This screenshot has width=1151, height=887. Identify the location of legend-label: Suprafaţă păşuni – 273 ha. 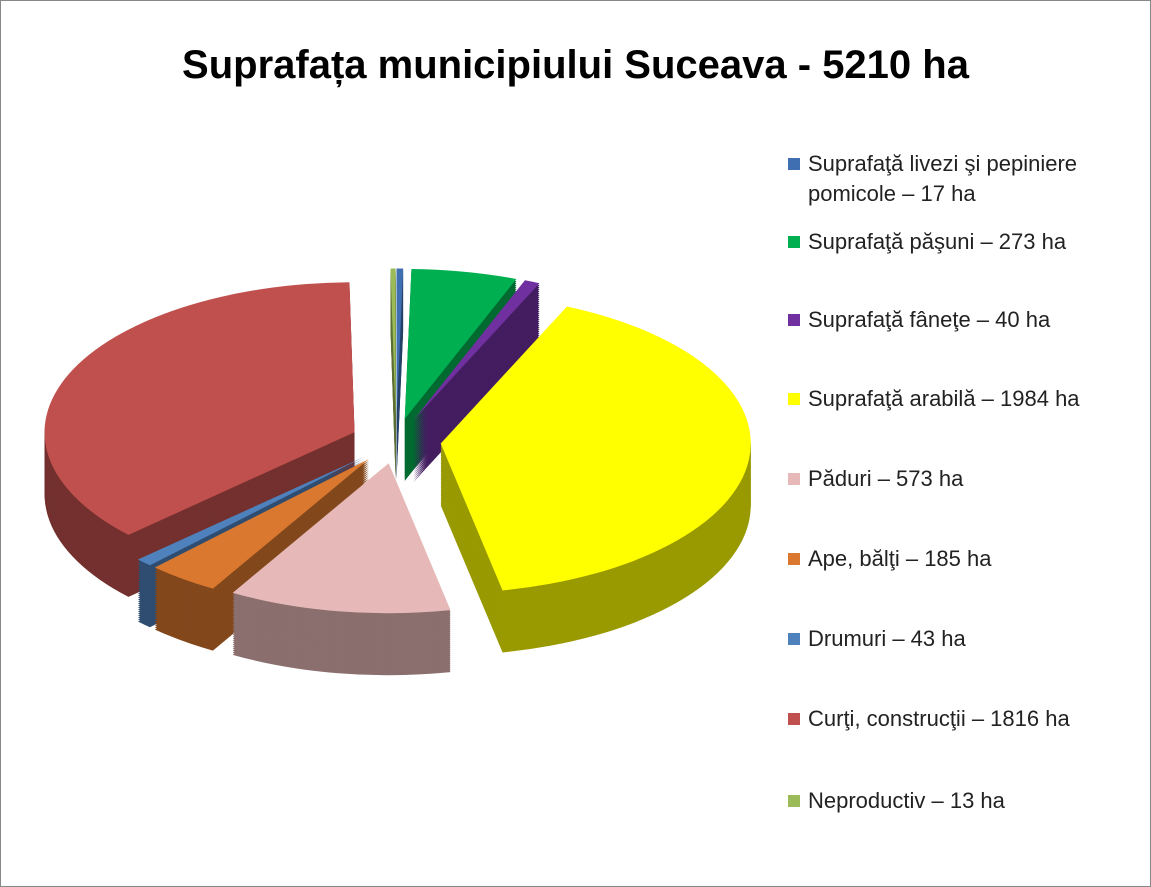
(937, 241).